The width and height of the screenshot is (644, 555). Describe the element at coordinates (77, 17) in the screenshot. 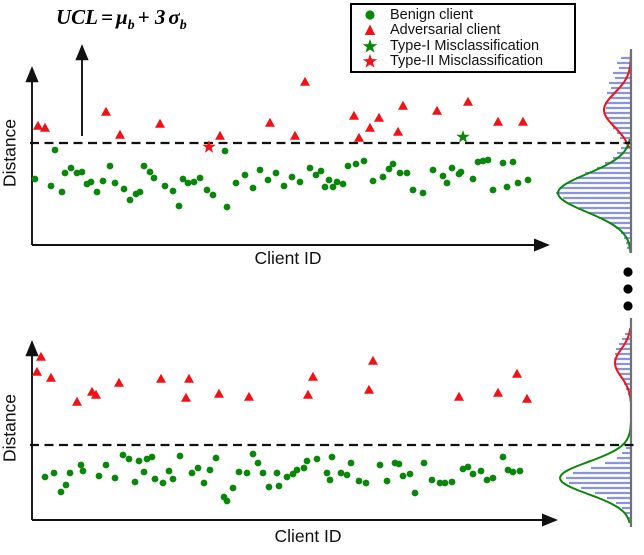

I see `formula-lhs: UCL` at that location.